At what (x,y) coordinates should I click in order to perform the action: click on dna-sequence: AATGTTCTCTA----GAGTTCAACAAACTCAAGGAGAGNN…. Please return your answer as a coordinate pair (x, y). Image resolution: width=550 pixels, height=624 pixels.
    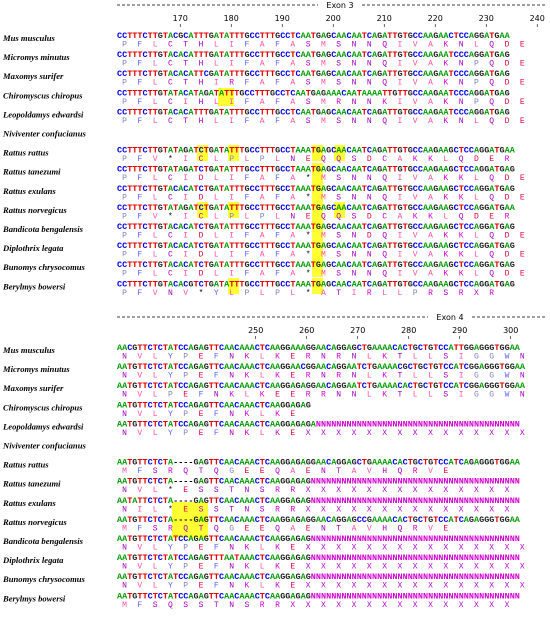
    Looking at the image, I should click on (318, 482).